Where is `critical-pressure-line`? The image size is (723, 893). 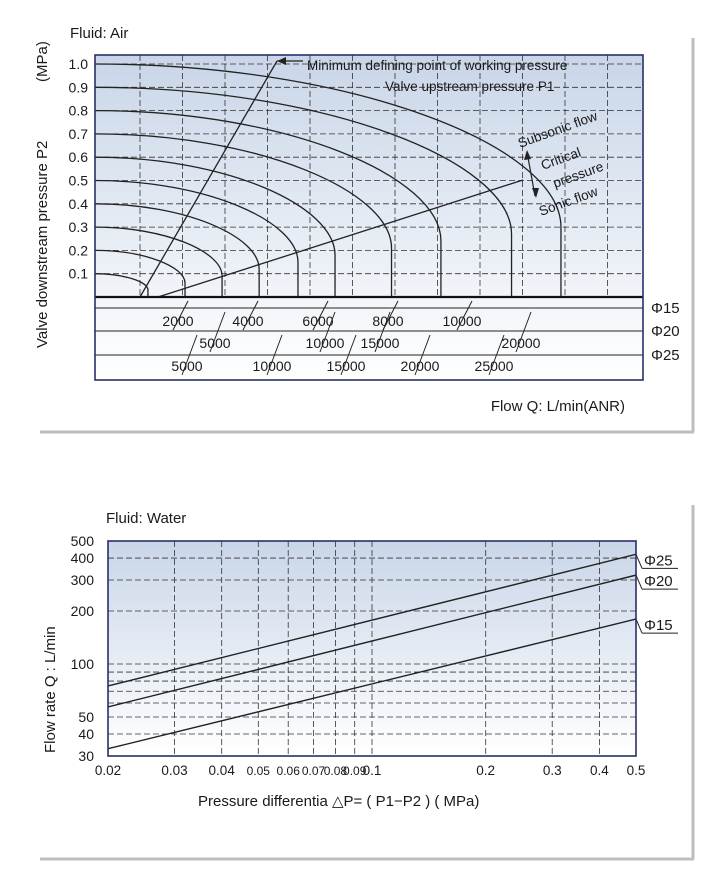
critical-pressure-line is located at coordinates (340, 238).